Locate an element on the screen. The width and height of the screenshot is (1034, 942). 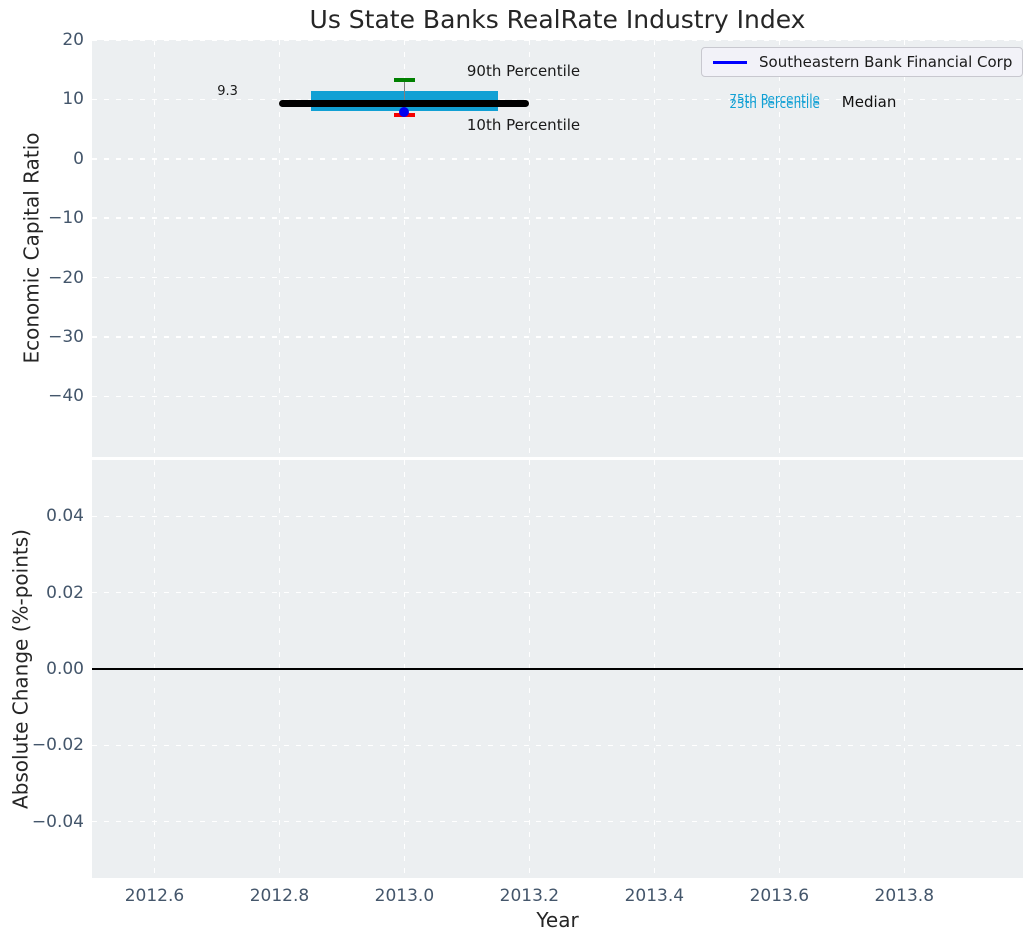
y-tick-label: −10 is located at coordinates (66, 218).